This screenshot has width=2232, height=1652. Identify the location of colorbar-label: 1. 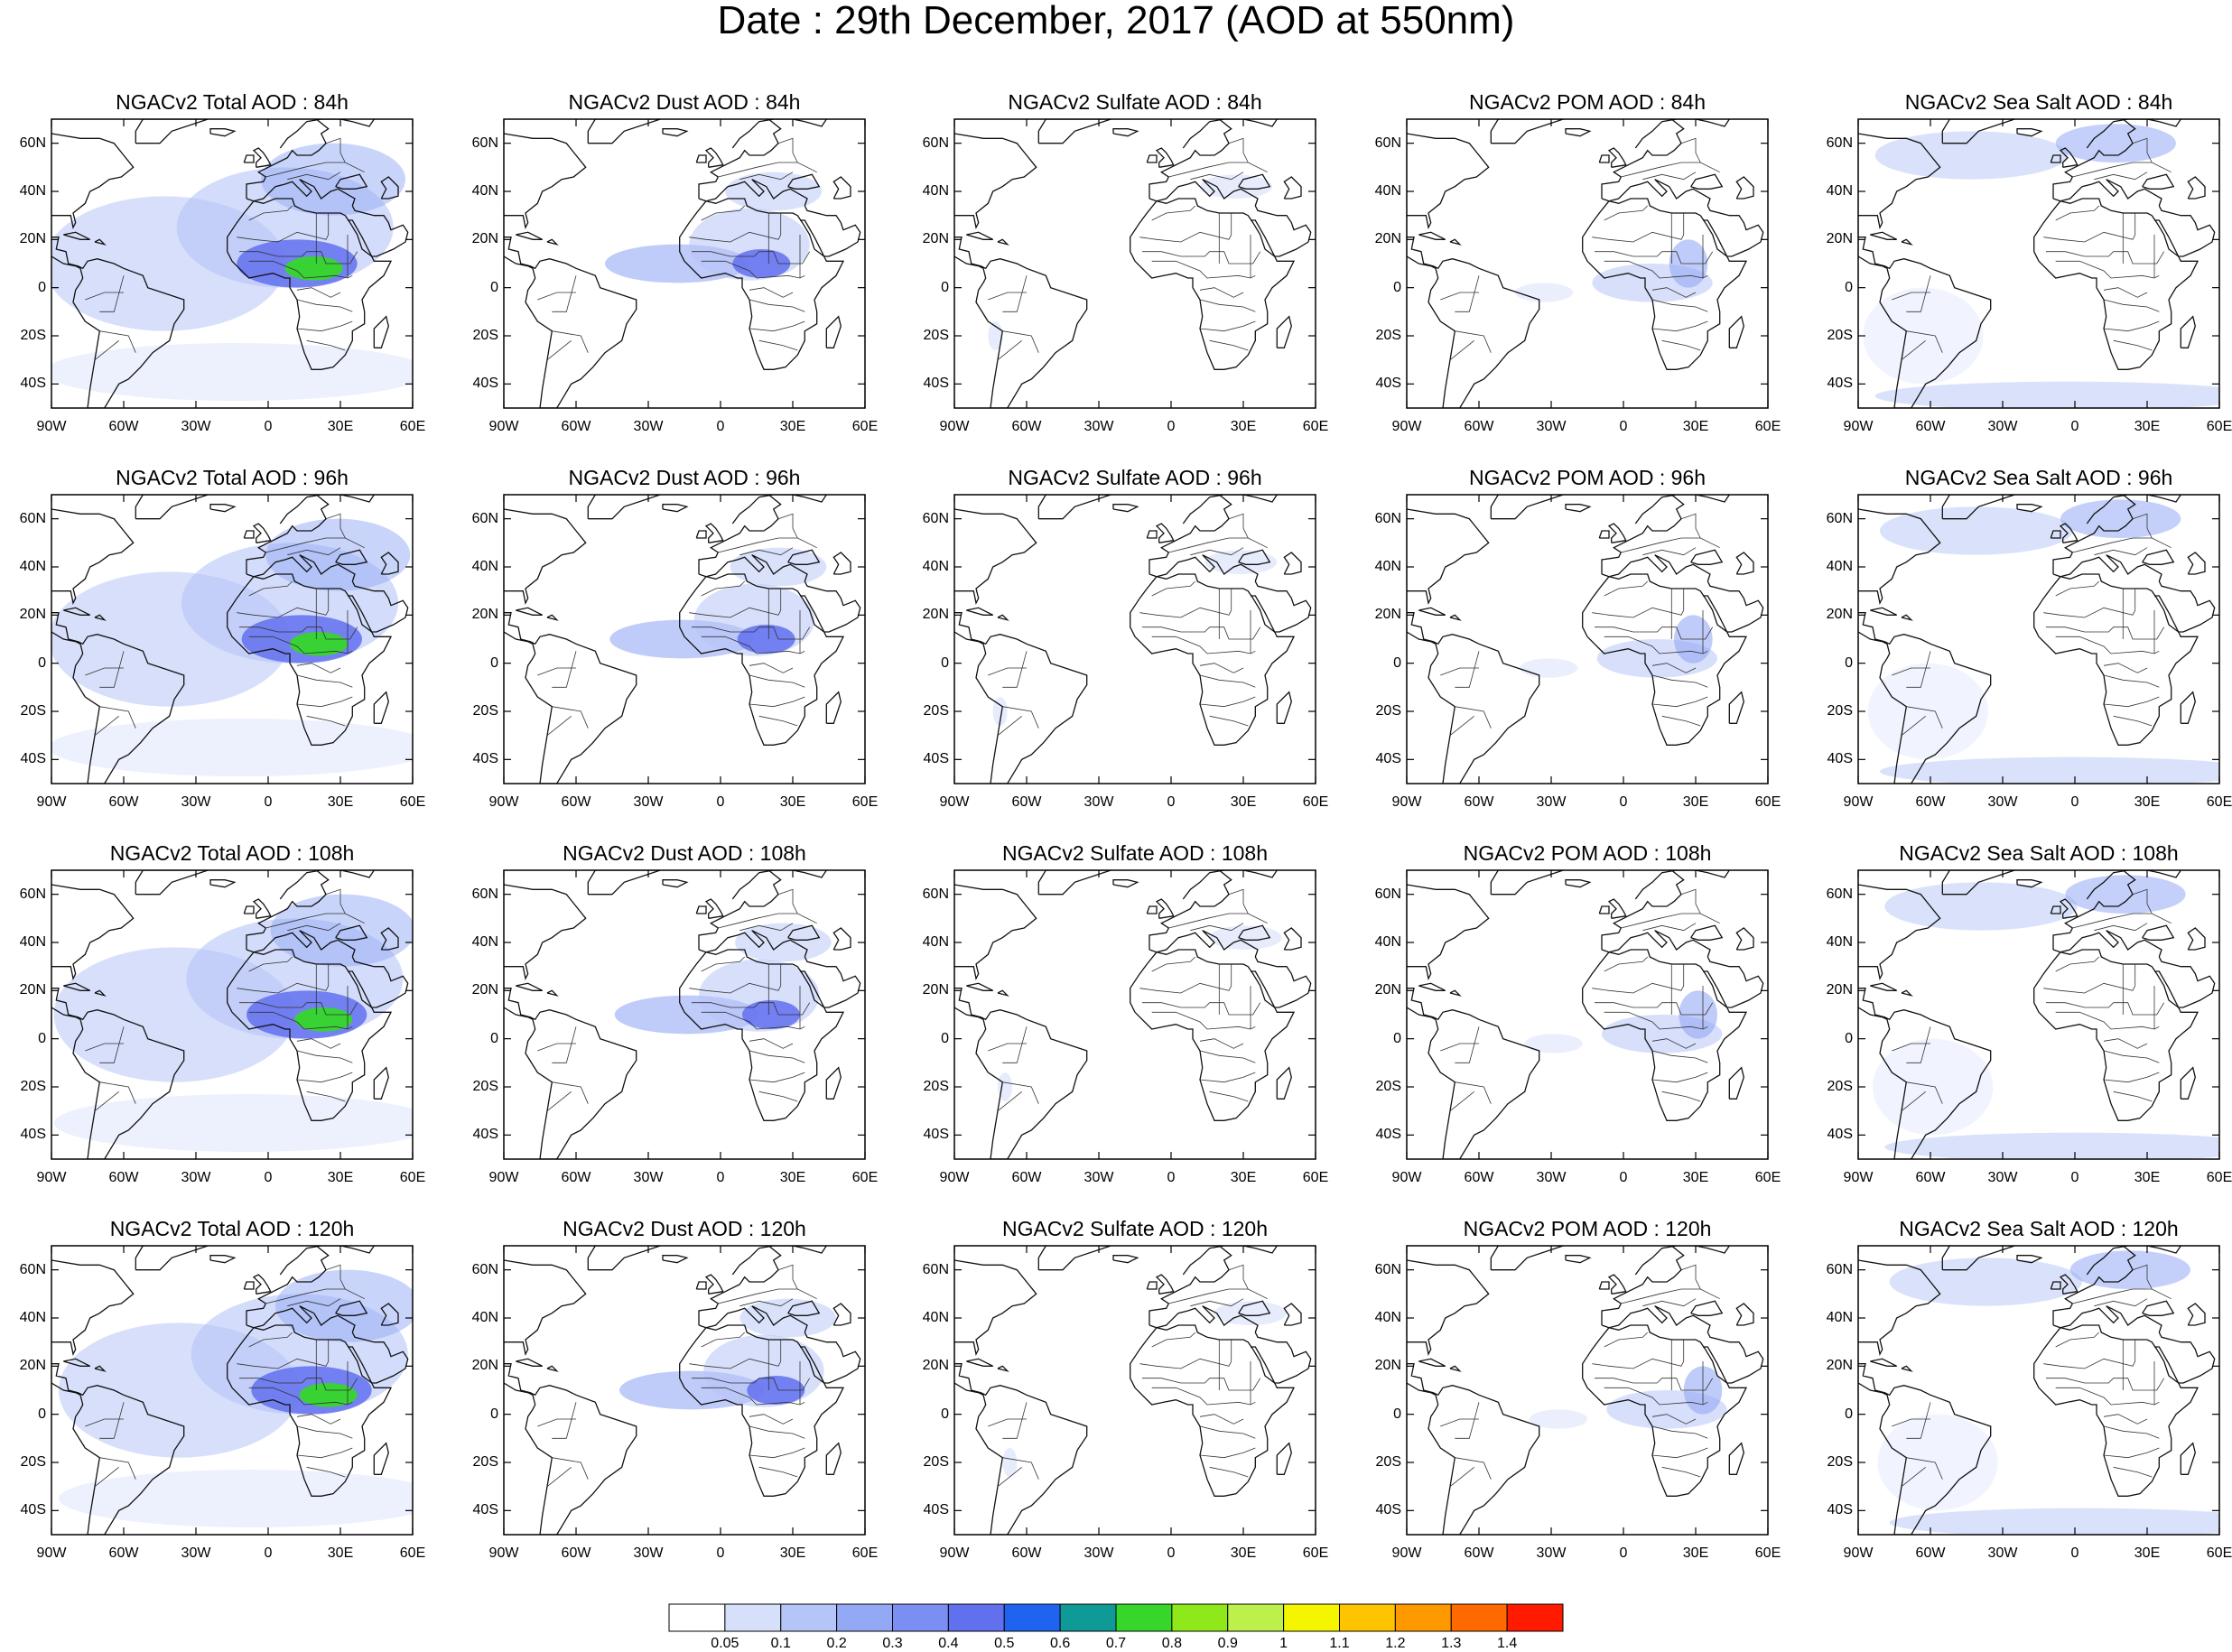
(1283, 1643).